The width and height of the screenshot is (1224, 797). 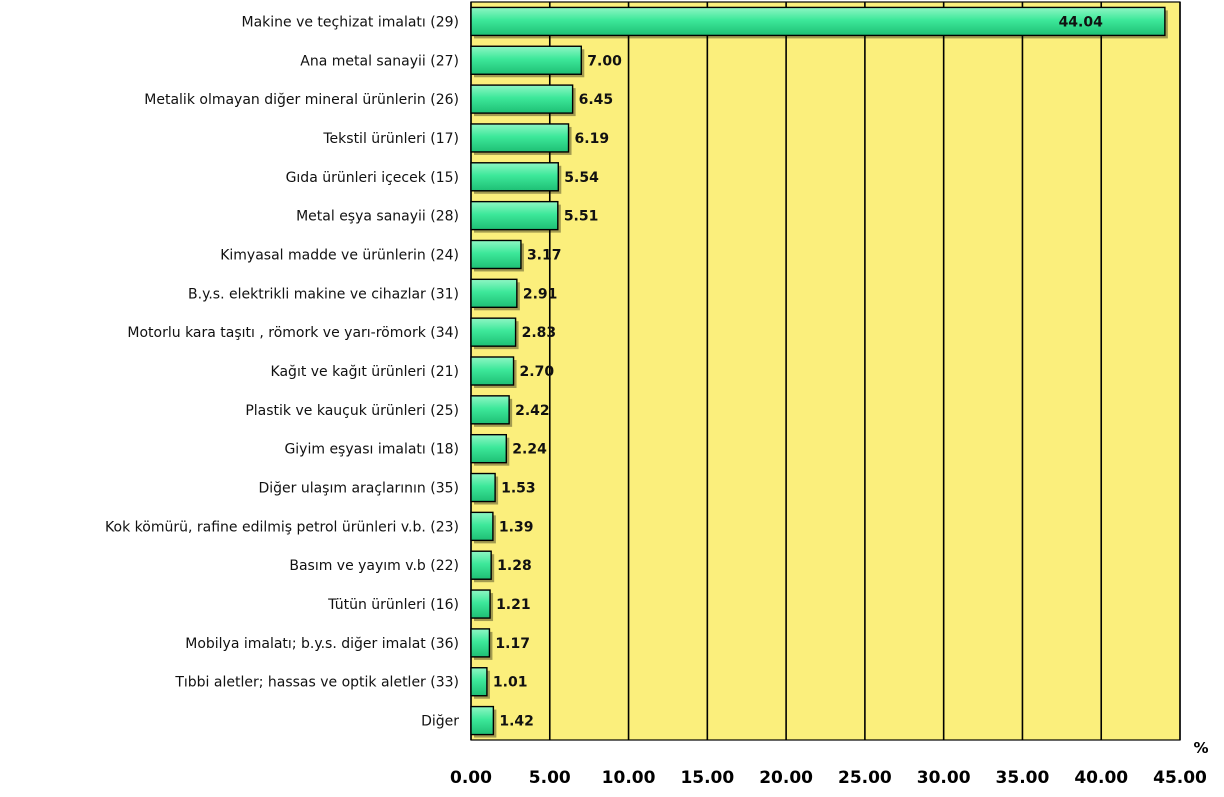 What do you see at coordinates (390, 139) in the screenshot?
I see `category-label: Tekstil ürünleri (17)` at bounding box center [390, 139].